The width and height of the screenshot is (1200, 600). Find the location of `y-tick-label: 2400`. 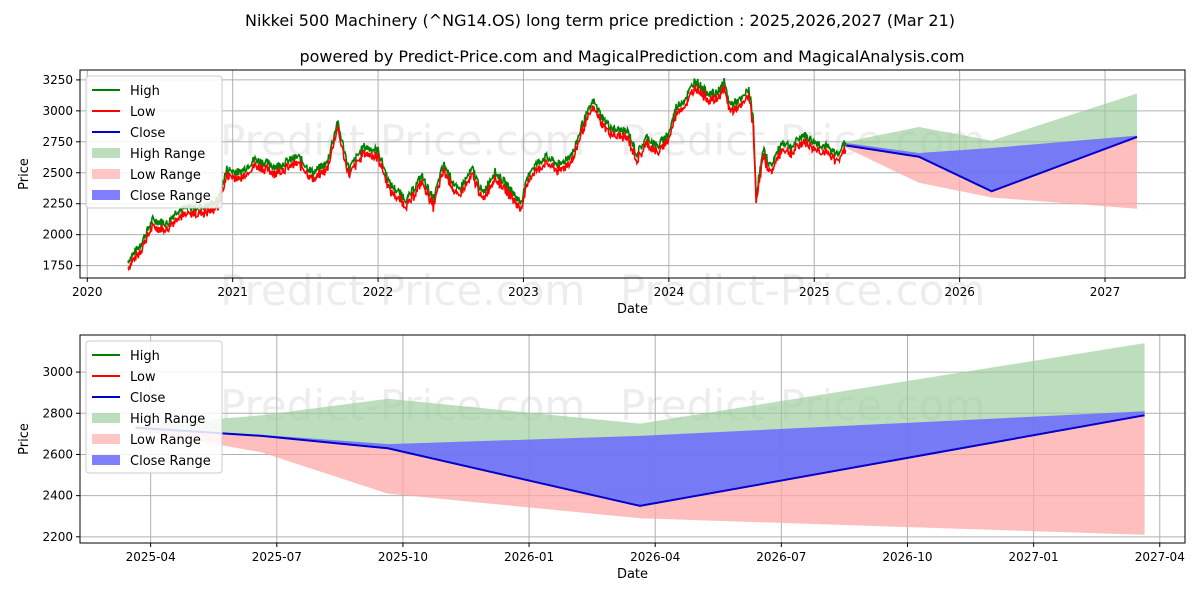

y-tick-label: 2400 is located at coordinates (57, 496).